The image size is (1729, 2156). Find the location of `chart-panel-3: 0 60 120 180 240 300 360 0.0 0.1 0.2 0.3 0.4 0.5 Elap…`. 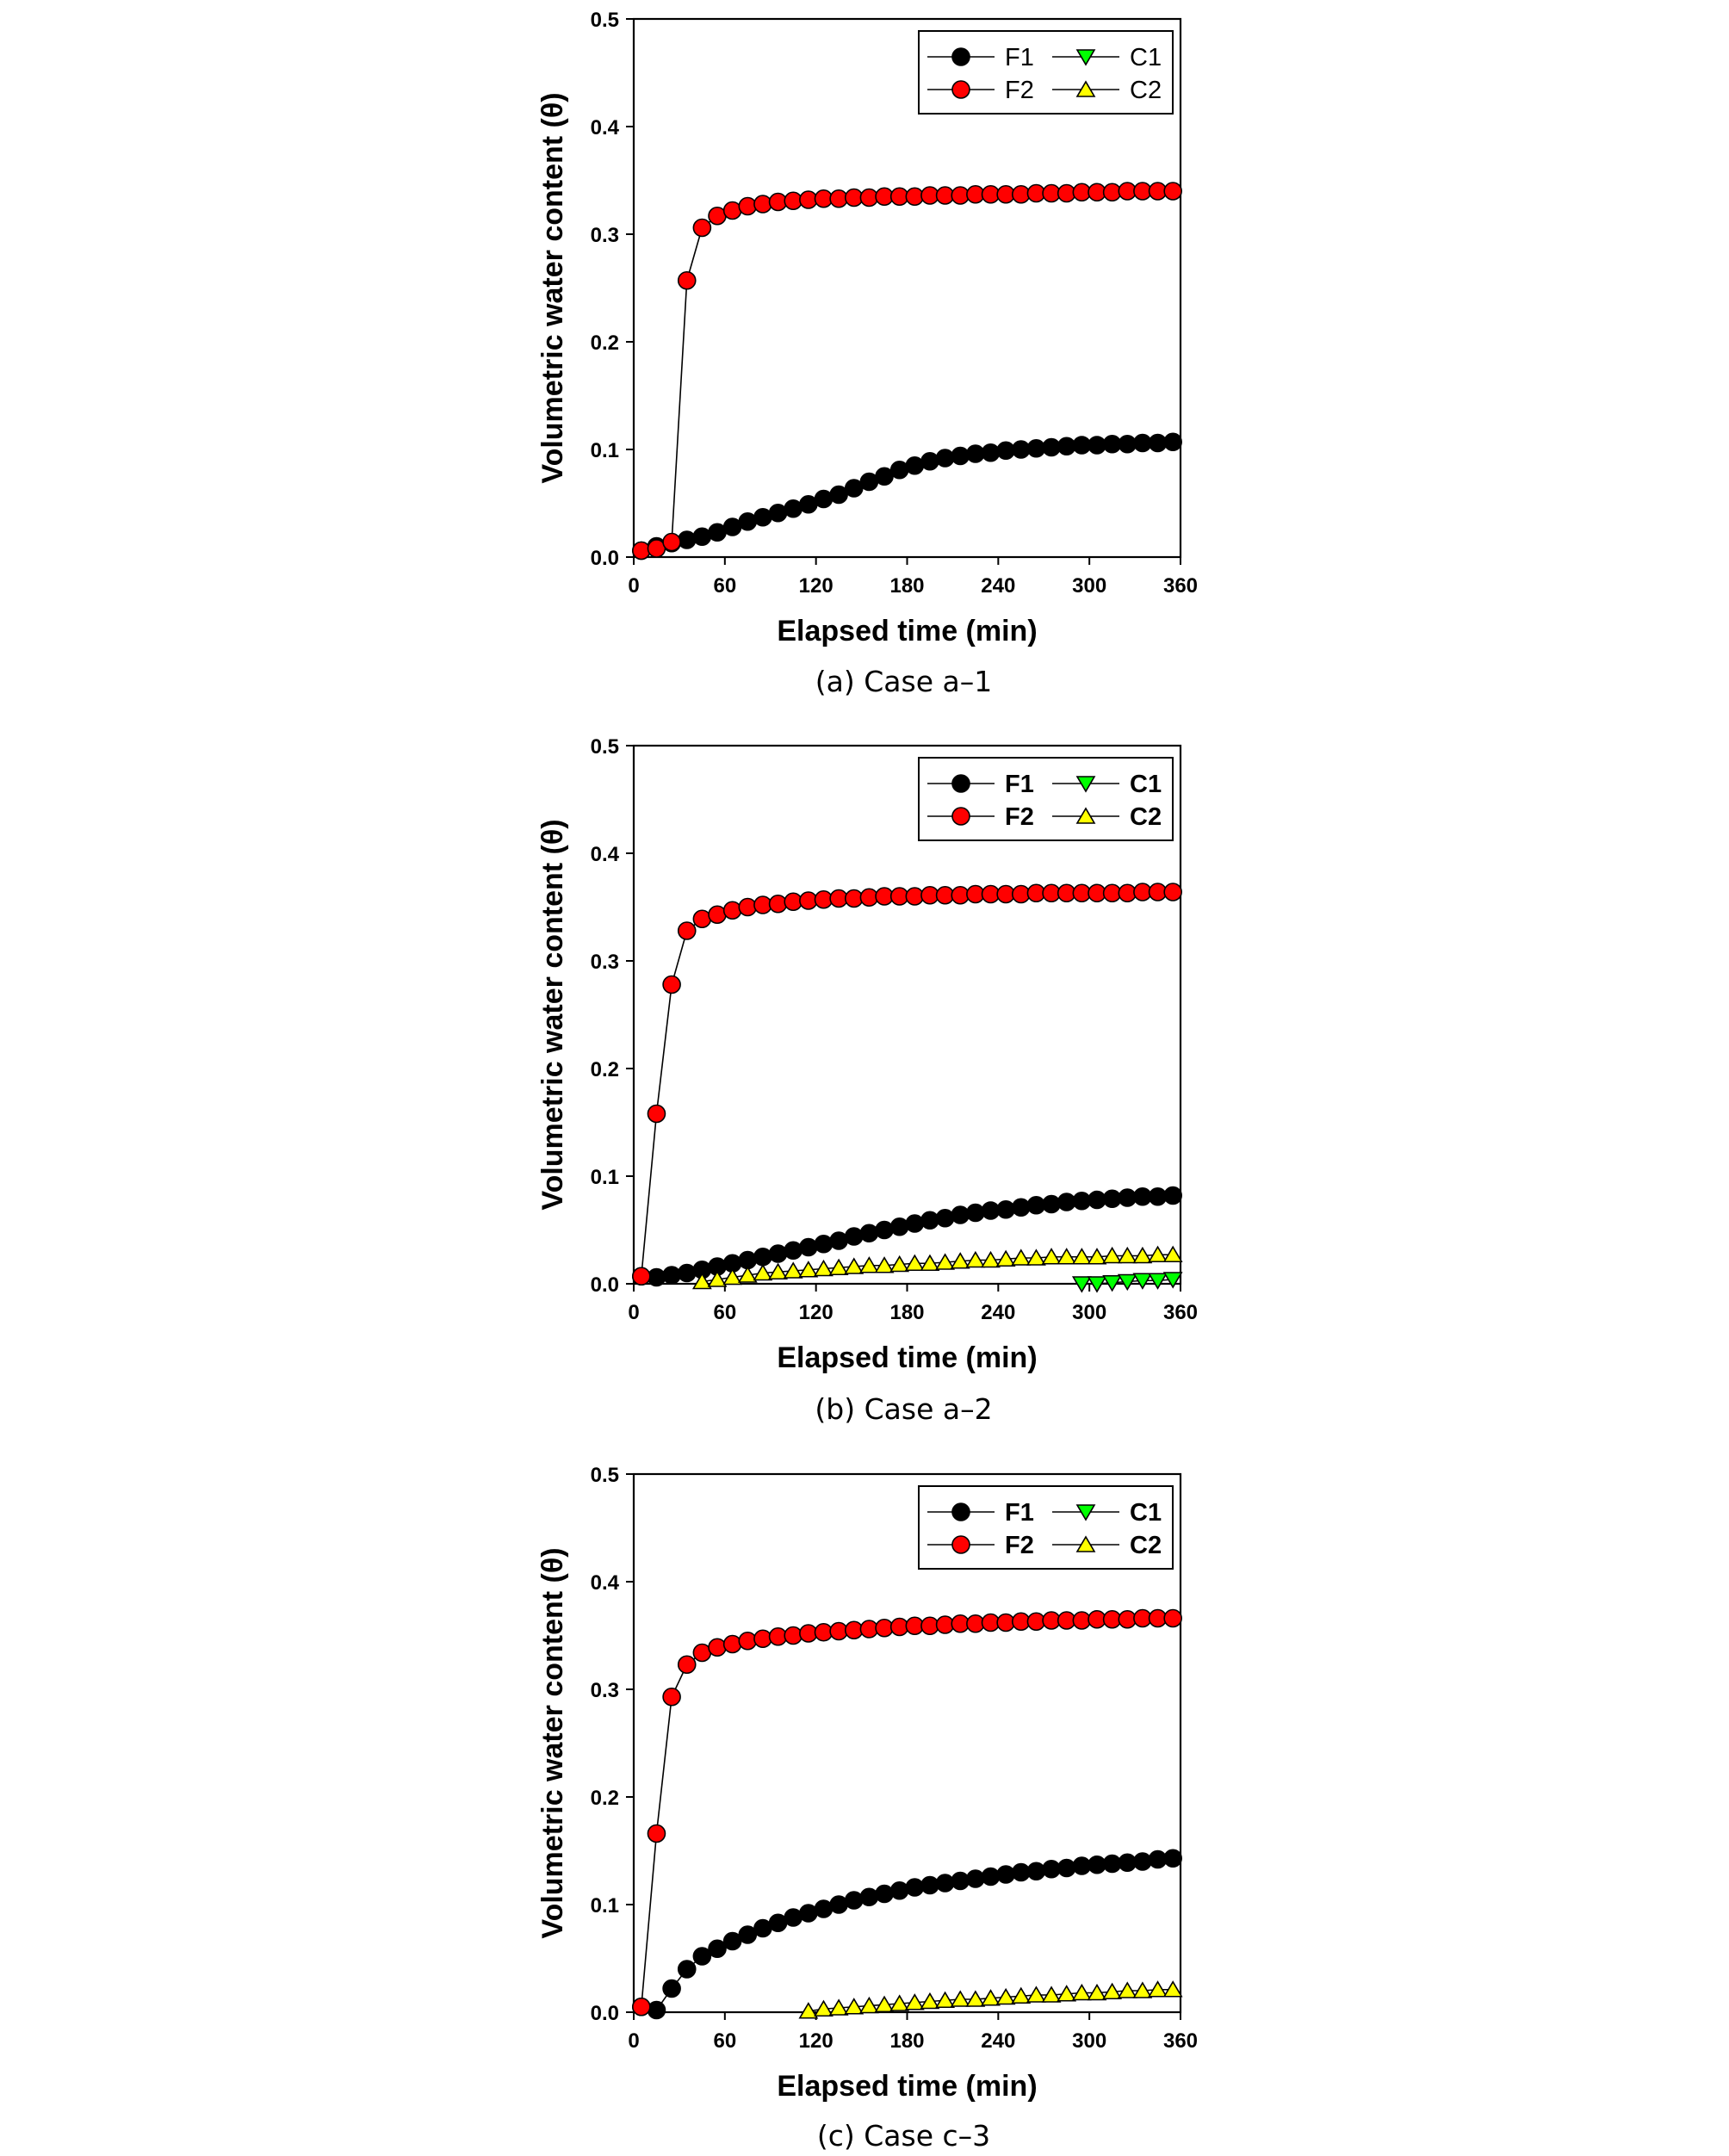

chart-panel-3: 0 60 120 180 240 300 360 0.0 0.1 0.2 0.3 0.4 0.5 Elap… is located at coordinates (867, 1809).